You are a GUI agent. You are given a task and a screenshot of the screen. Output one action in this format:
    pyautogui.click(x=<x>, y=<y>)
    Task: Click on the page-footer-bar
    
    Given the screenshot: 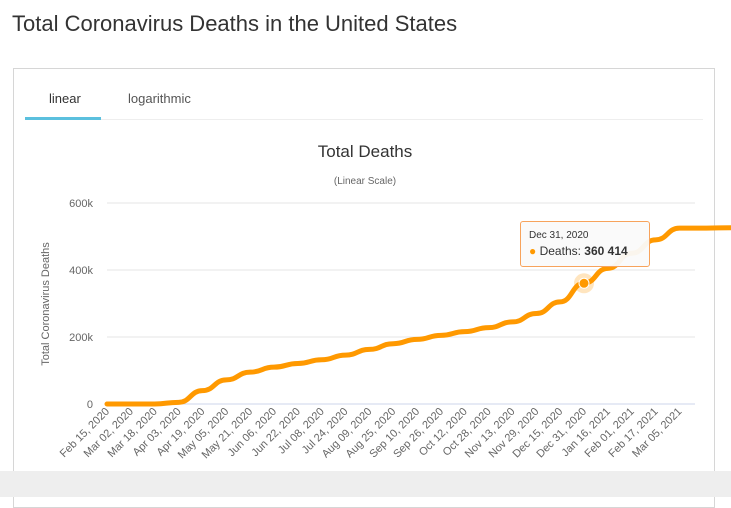 What is the action you would take?
    pyautogui.click(x=365, y=484)
    